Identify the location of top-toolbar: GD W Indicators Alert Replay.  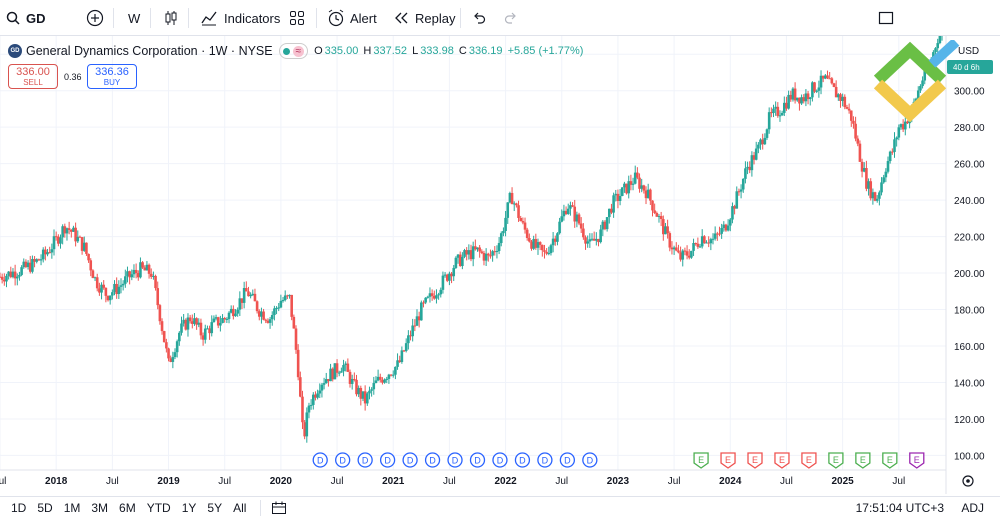
(500, 18).